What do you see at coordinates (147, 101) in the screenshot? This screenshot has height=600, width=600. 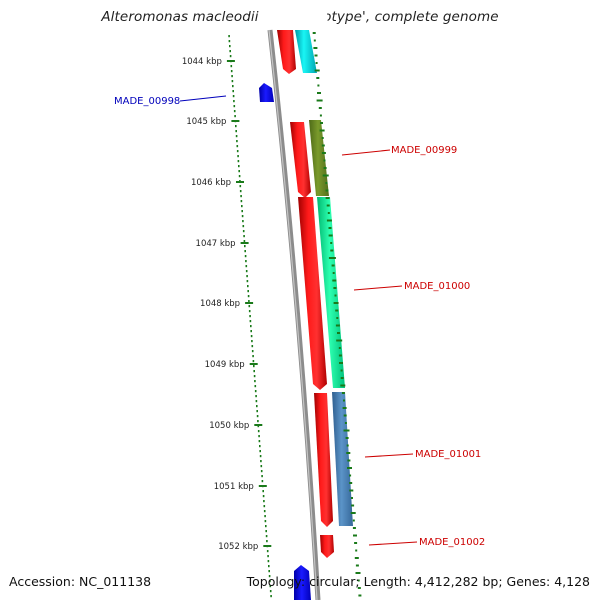 I see `gene-label-made-00998: MADE_00998` at bounding box center [147, 101].